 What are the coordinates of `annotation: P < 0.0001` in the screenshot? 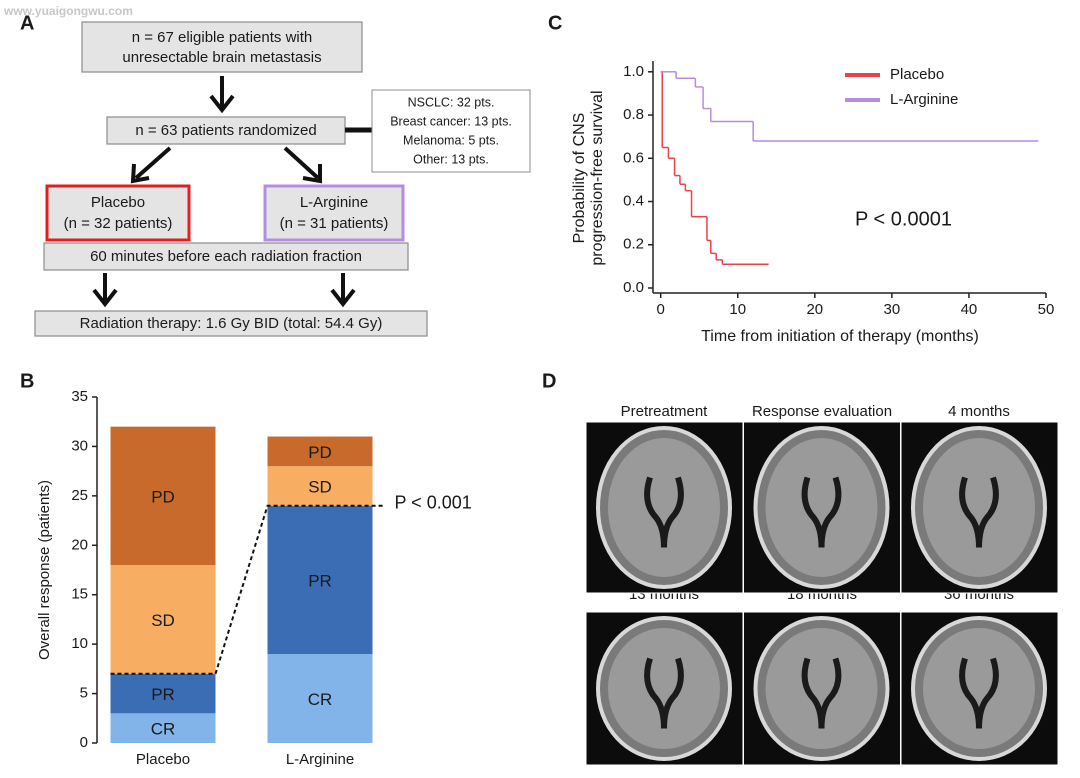 It's located at (903, 219).